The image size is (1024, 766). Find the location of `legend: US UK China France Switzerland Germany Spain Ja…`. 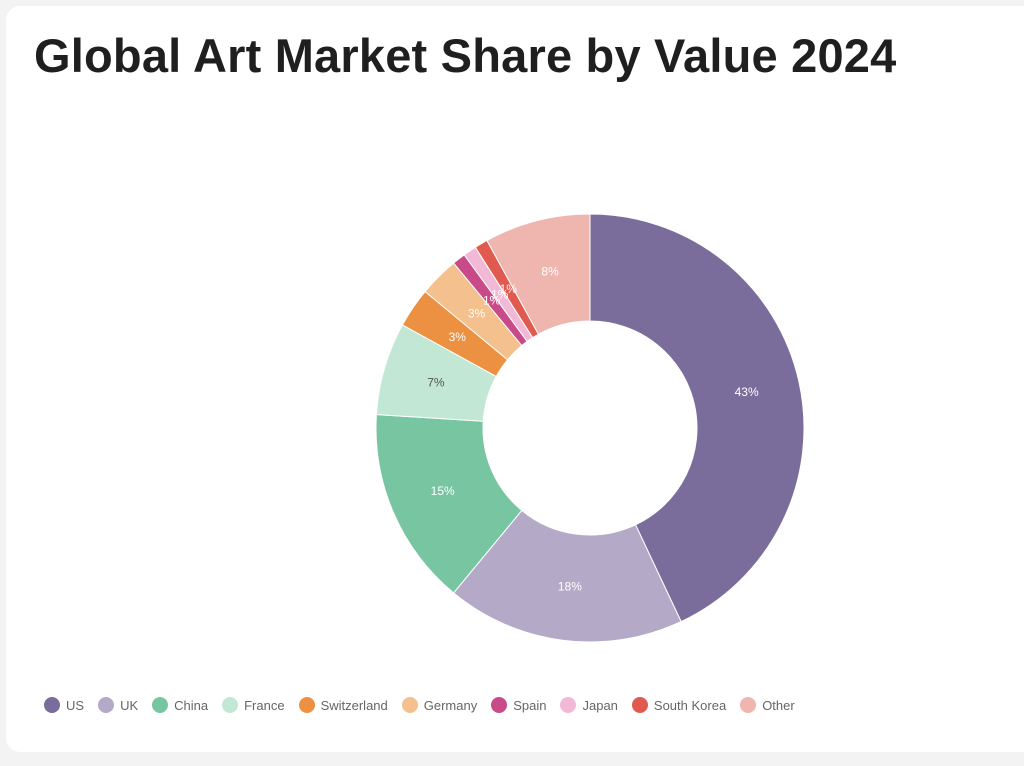

legend: US UK China France Switzerland Germany Spain Ja… is located at coordinates (426, 705).